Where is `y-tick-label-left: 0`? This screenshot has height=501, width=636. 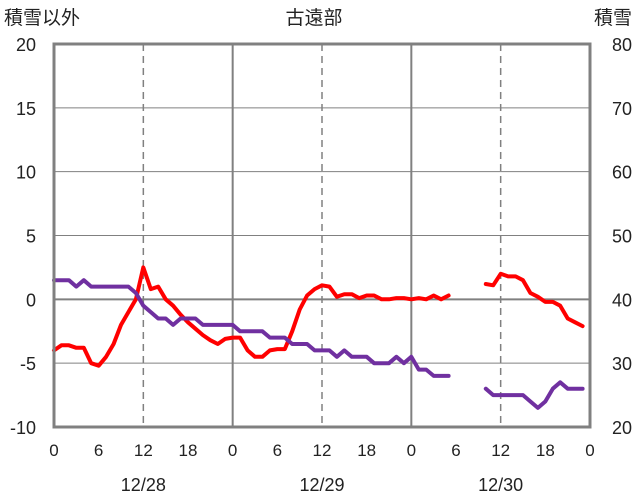
y-tick-label-left: 0 is located at coordinates (31, 300).